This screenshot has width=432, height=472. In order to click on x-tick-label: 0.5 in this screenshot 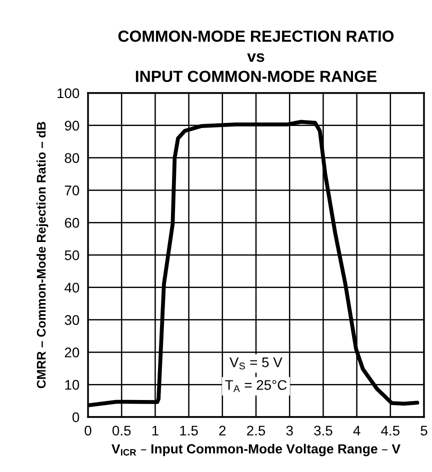, I will do `click(121, 431)`.